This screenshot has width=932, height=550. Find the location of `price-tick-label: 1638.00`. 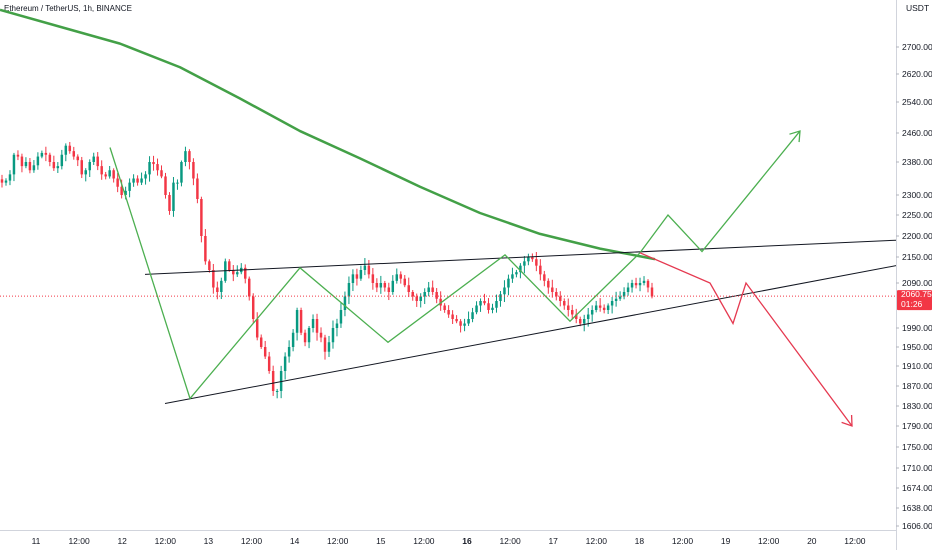

price-tick-label: 1638.00 is located at coordinates (917, 508).